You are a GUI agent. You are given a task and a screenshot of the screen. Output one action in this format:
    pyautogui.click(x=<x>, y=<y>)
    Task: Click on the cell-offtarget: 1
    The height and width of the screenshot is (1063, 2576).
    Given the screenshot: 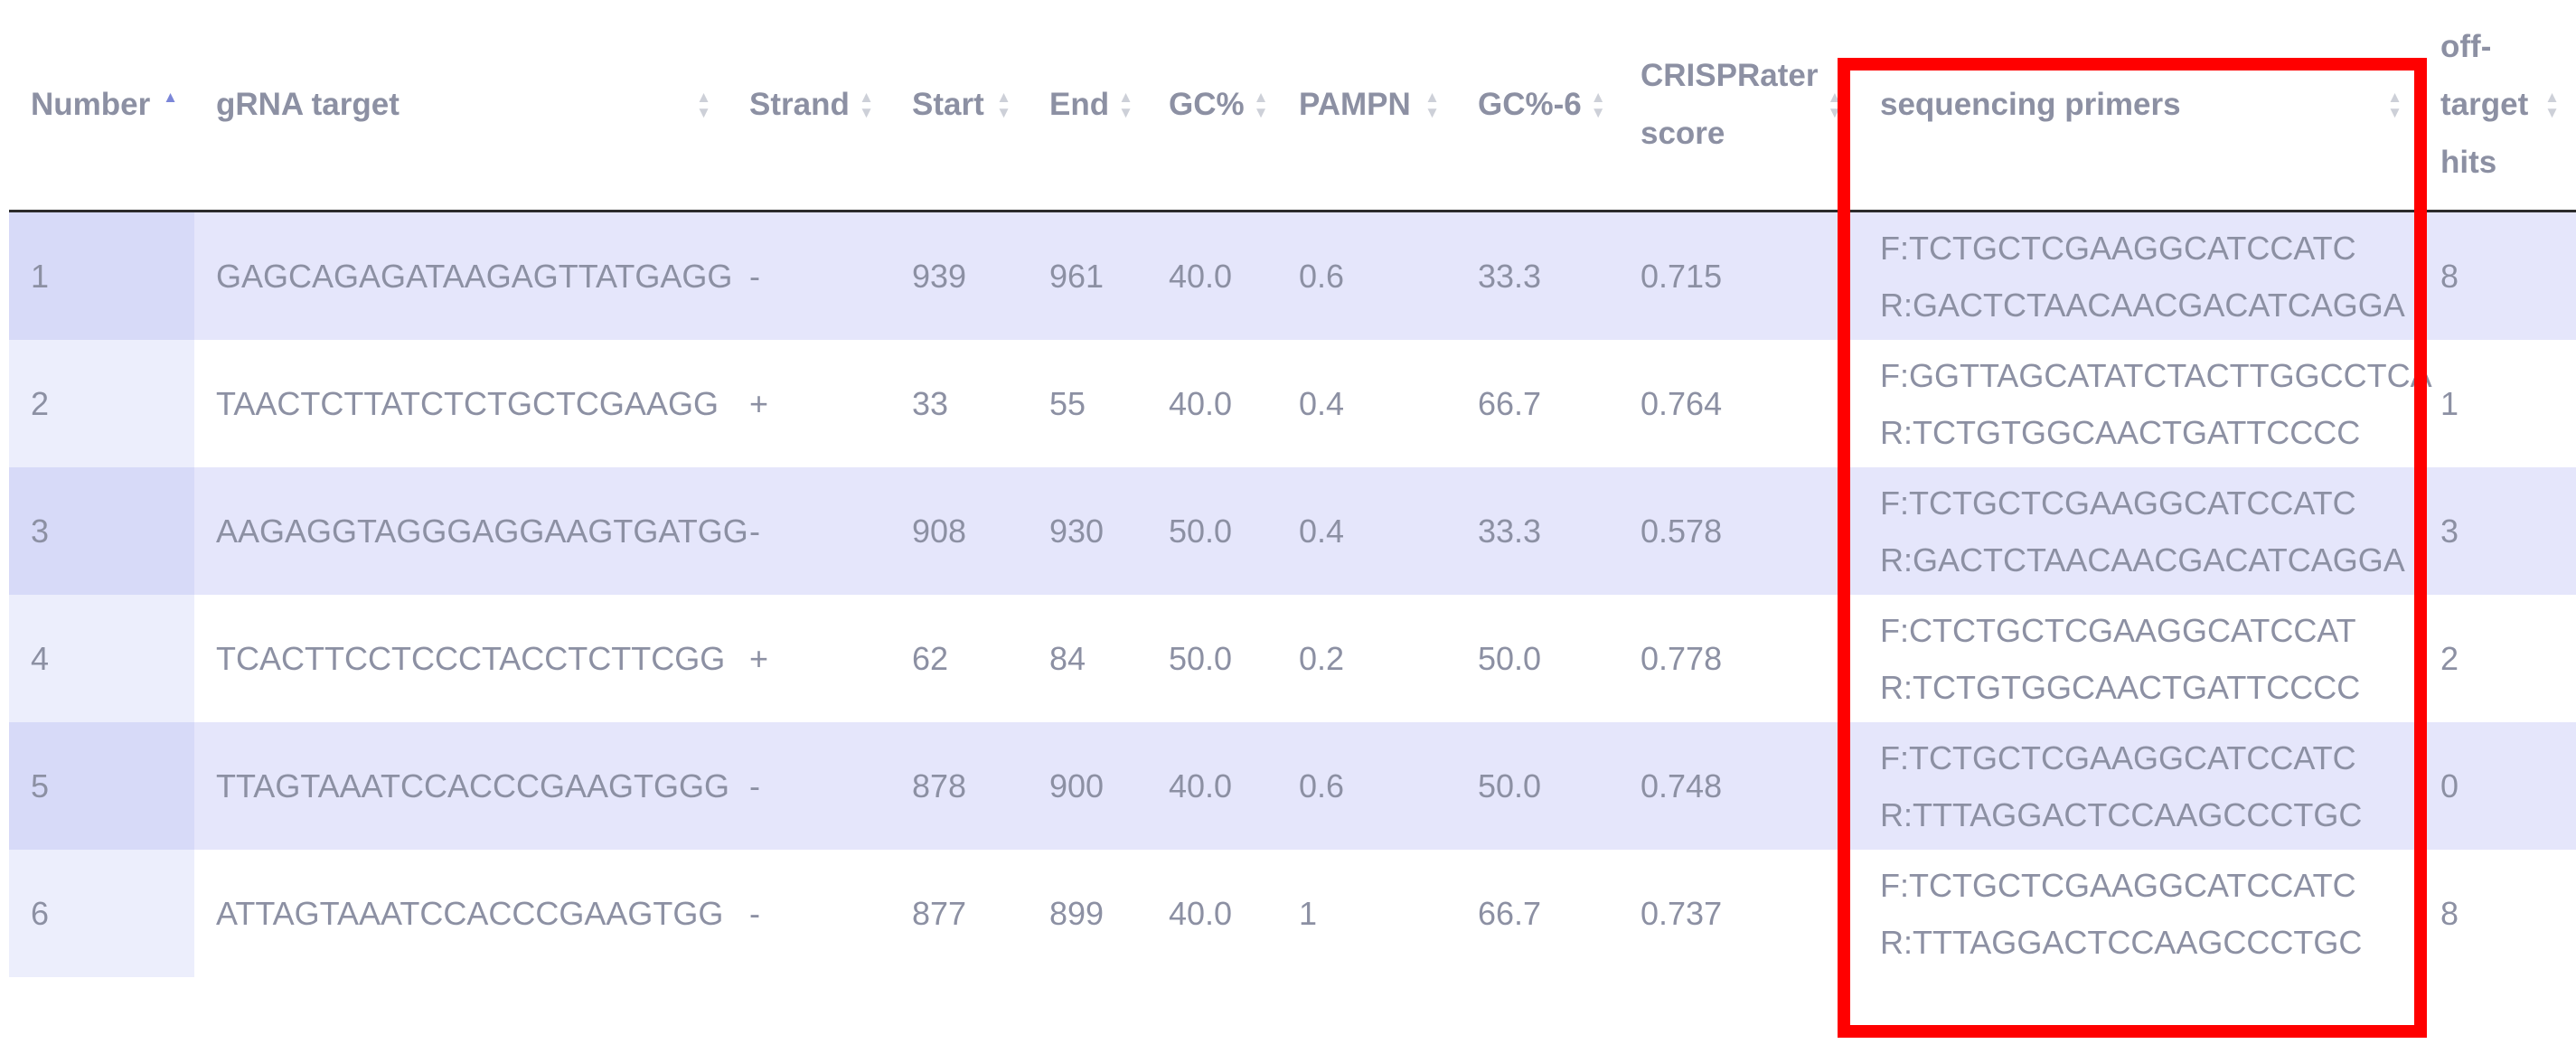 What is the action you would take?
    pyautogui.click(x=2498, y=403)
    